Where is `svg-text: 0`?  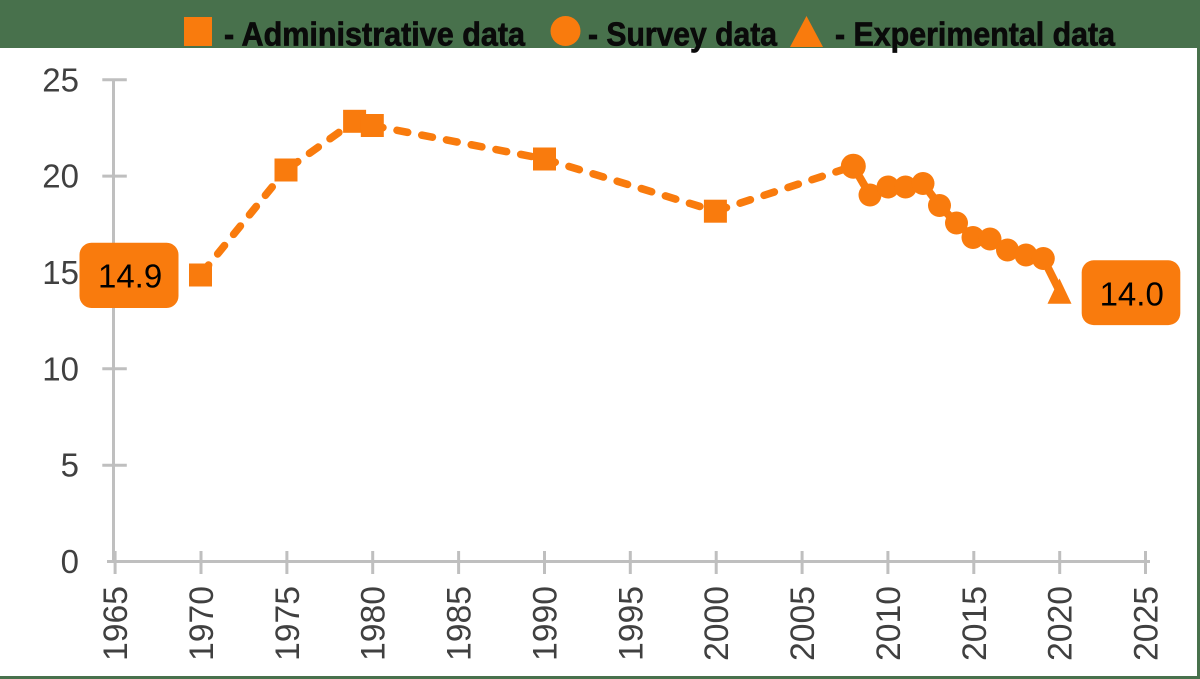 svg-text: 0 is located at coordinates (70, 561).